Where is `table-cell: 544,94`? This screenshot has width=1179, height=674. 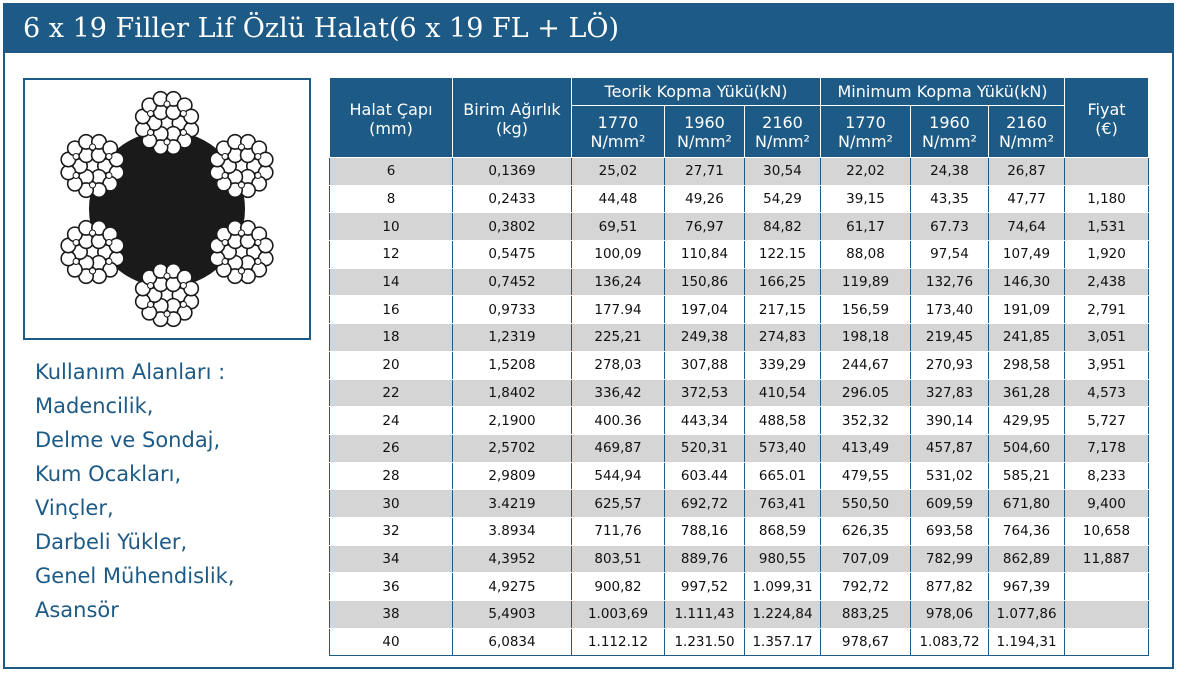 table-cell: 544,94 is located at coordinates (618, 476).